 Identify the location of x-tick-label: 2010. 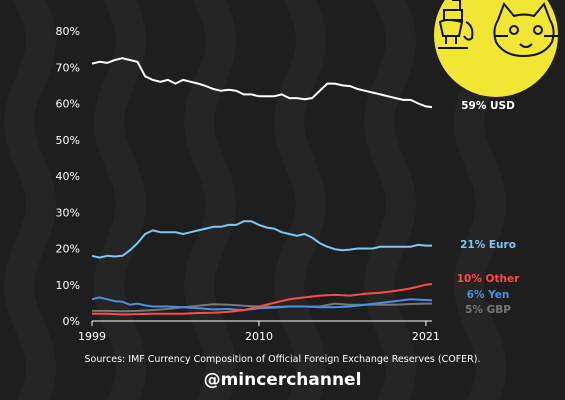
(259, 336).